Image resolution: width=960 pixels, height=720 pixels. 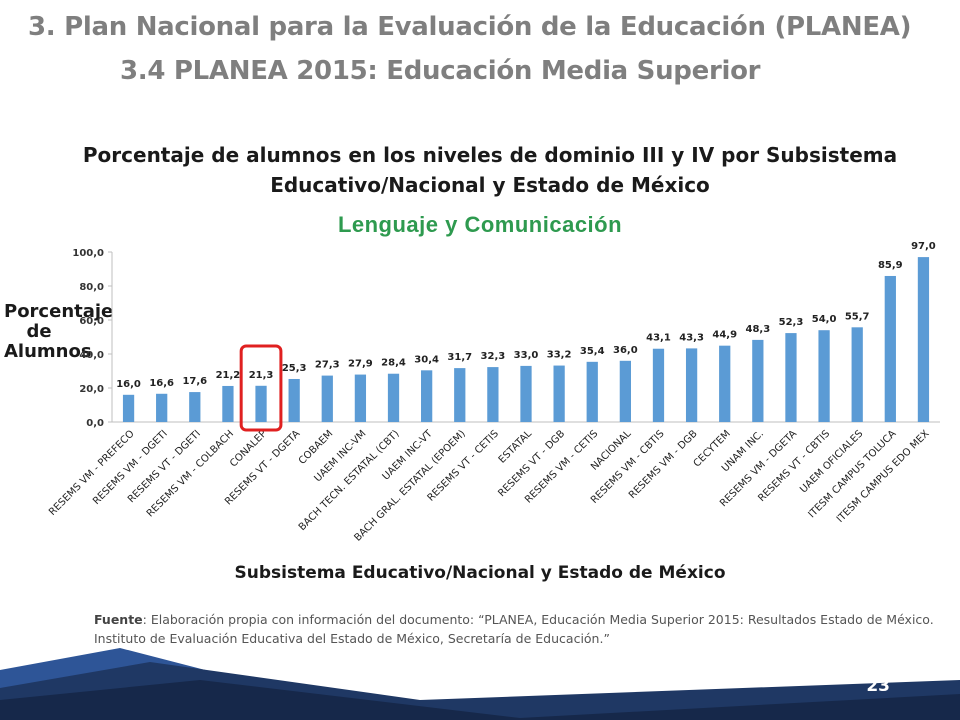 What do you see at coordinates (459, 357) in the screenshot?
I see `data-label: 31,7` at bounding box center [459, 357].